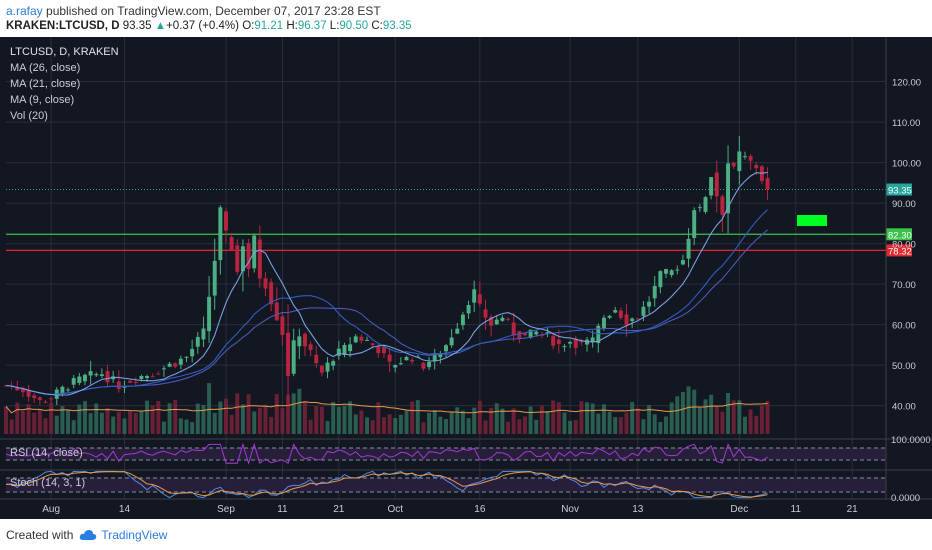  What do you see at coordinates (24, 11) in the screenshot?
I see `author-link: a.rafay` at bounding box center [24, 11].